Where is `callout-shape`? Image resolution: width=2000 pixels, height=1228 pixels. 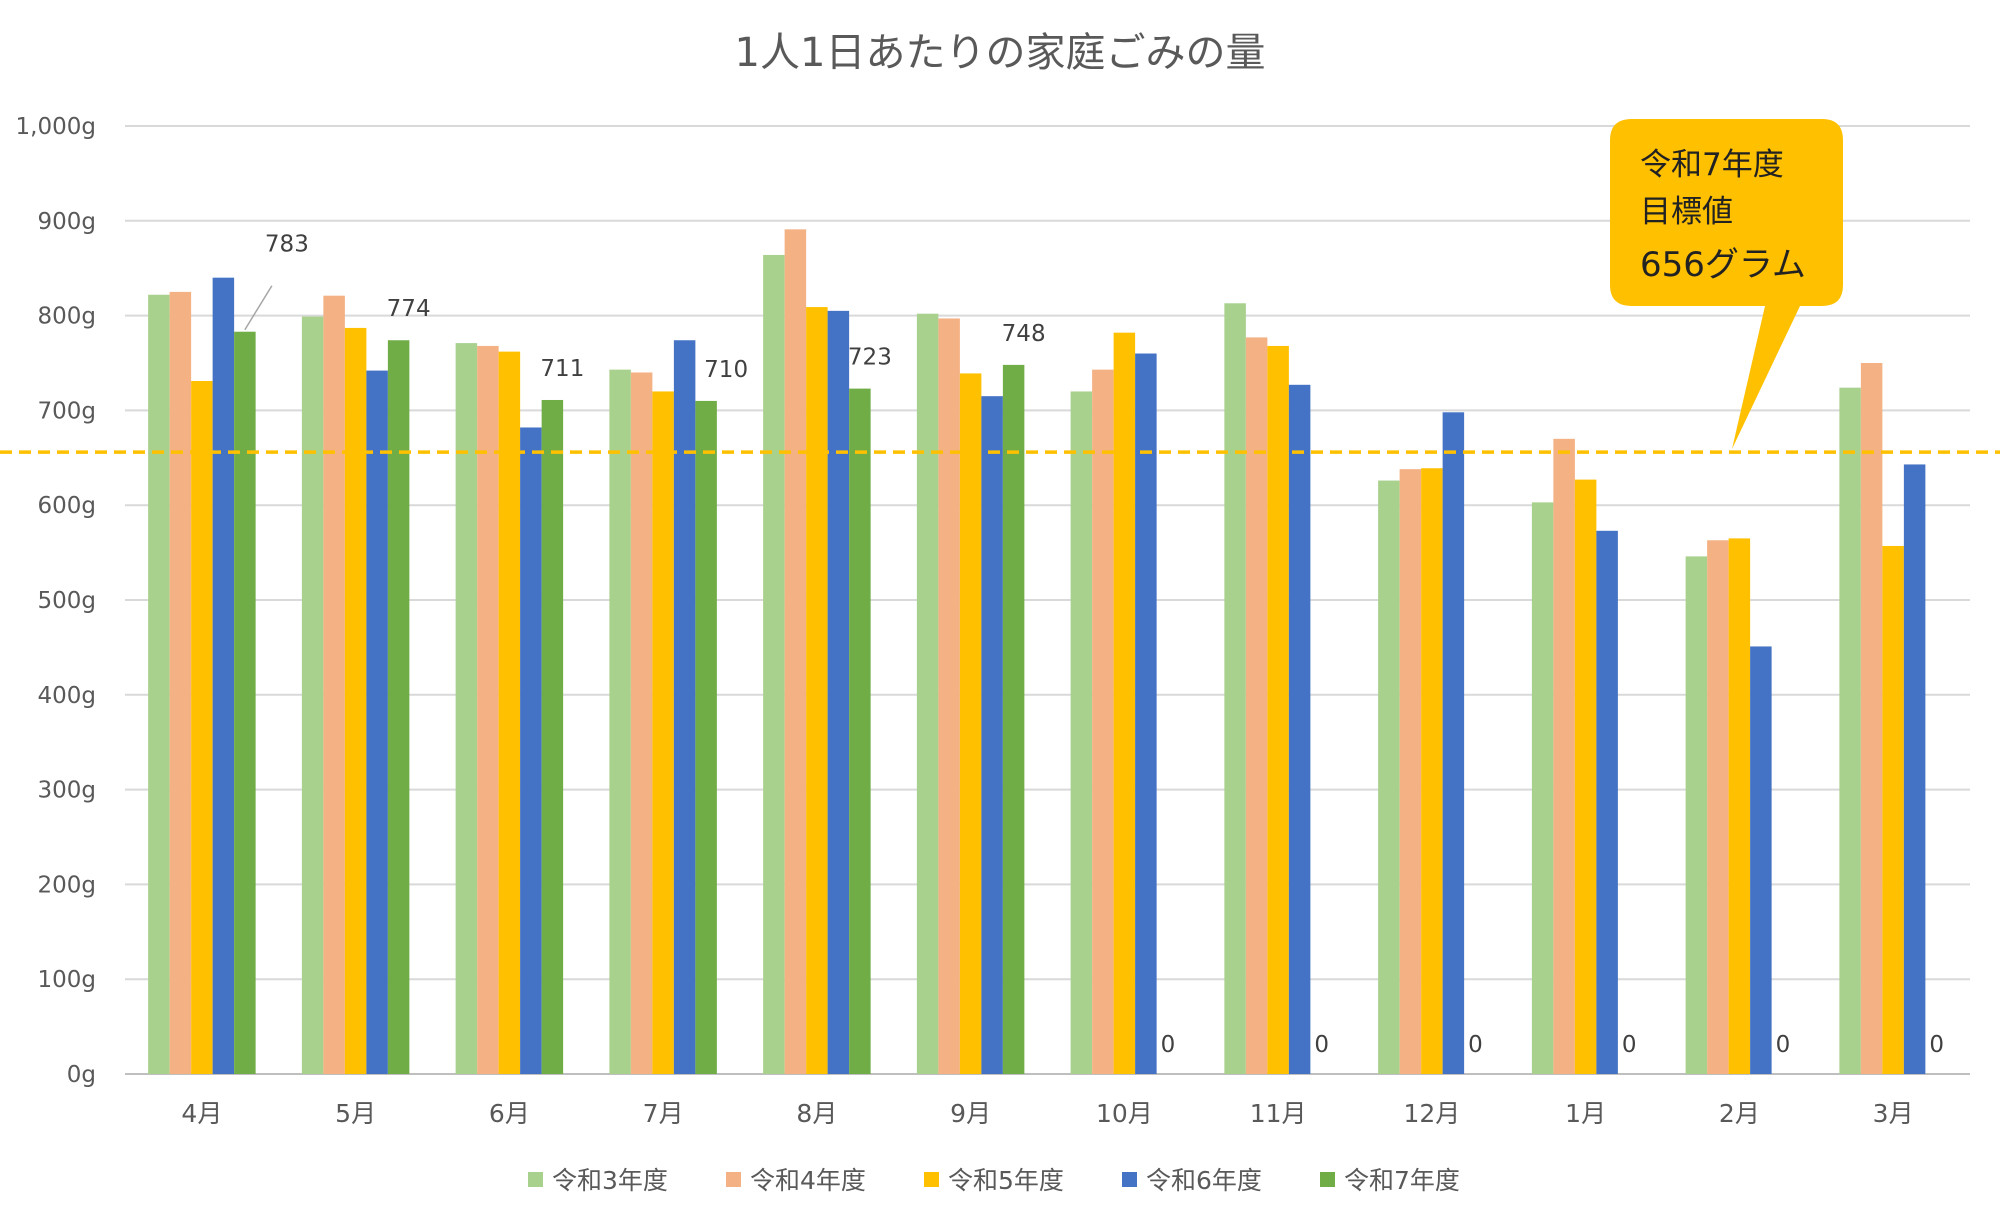 callout-shape is located at coordinates (1726, 284).